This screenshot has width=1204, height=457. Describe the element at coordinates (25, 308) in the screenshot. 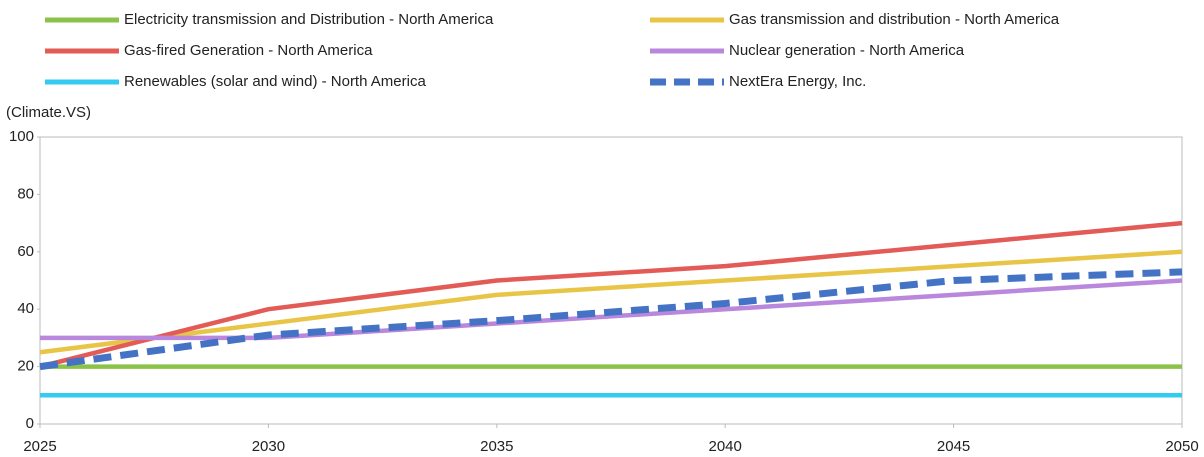

I see `y-tick-label: 40` at that location.